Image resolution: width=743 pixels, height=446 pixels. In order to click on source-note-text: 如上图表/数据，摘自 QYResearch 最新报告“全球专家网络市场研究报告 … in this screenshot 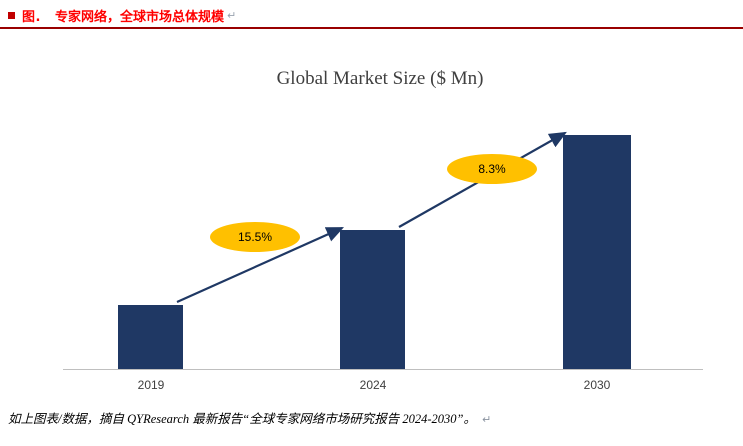, I will do `click(242, 419)`.